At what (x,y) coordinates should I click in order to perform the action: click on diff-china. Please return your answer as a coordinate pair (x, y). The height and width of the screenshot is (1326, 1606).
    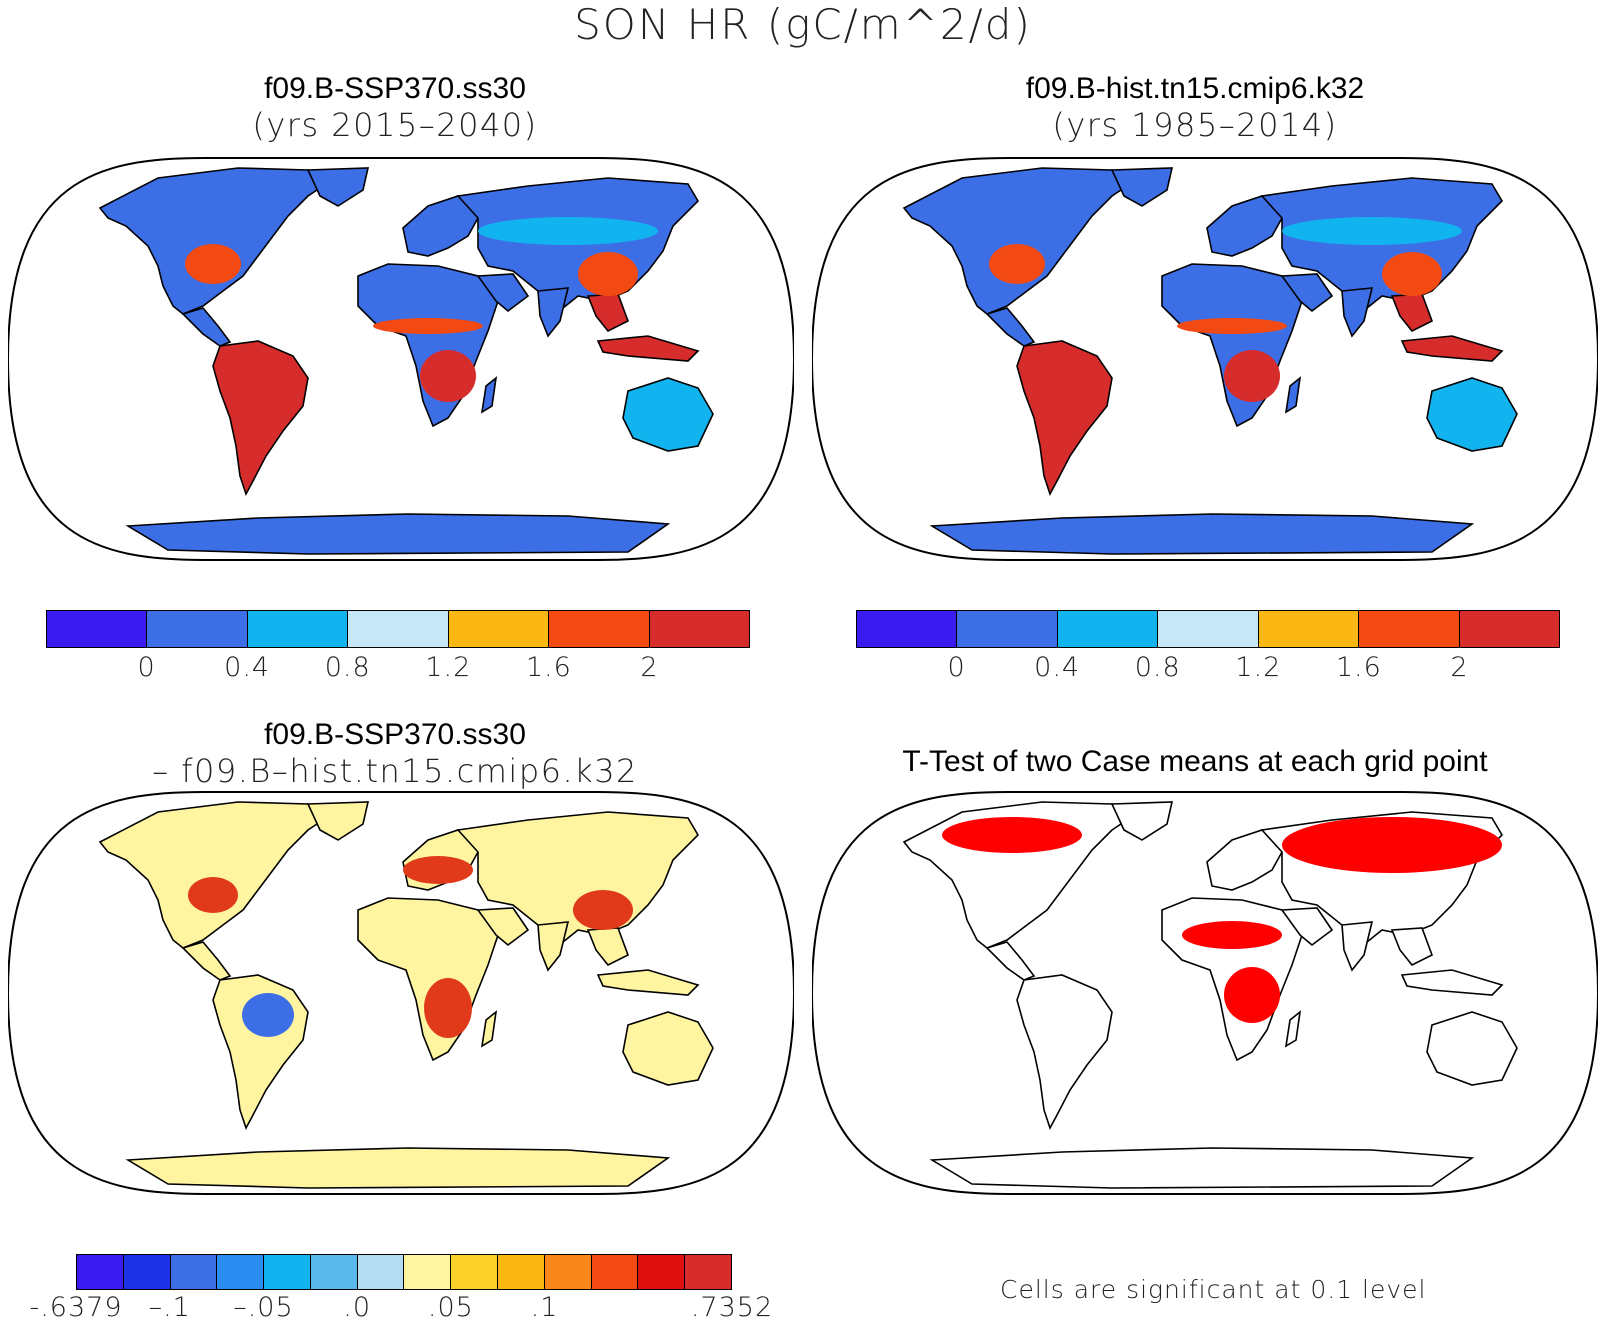
    Looking at the image, I should click on (603, 910).